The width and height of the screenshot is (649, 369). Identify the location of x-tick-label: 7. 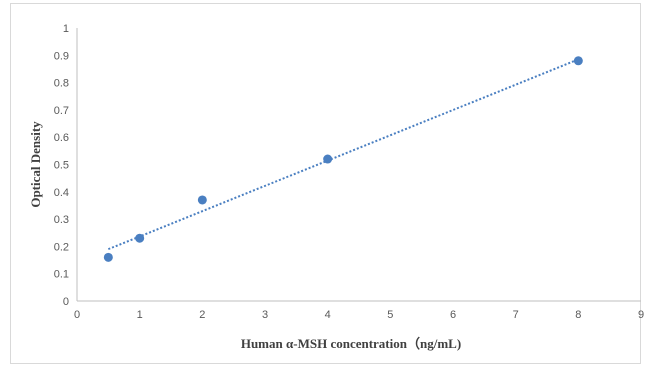
(516, 315).